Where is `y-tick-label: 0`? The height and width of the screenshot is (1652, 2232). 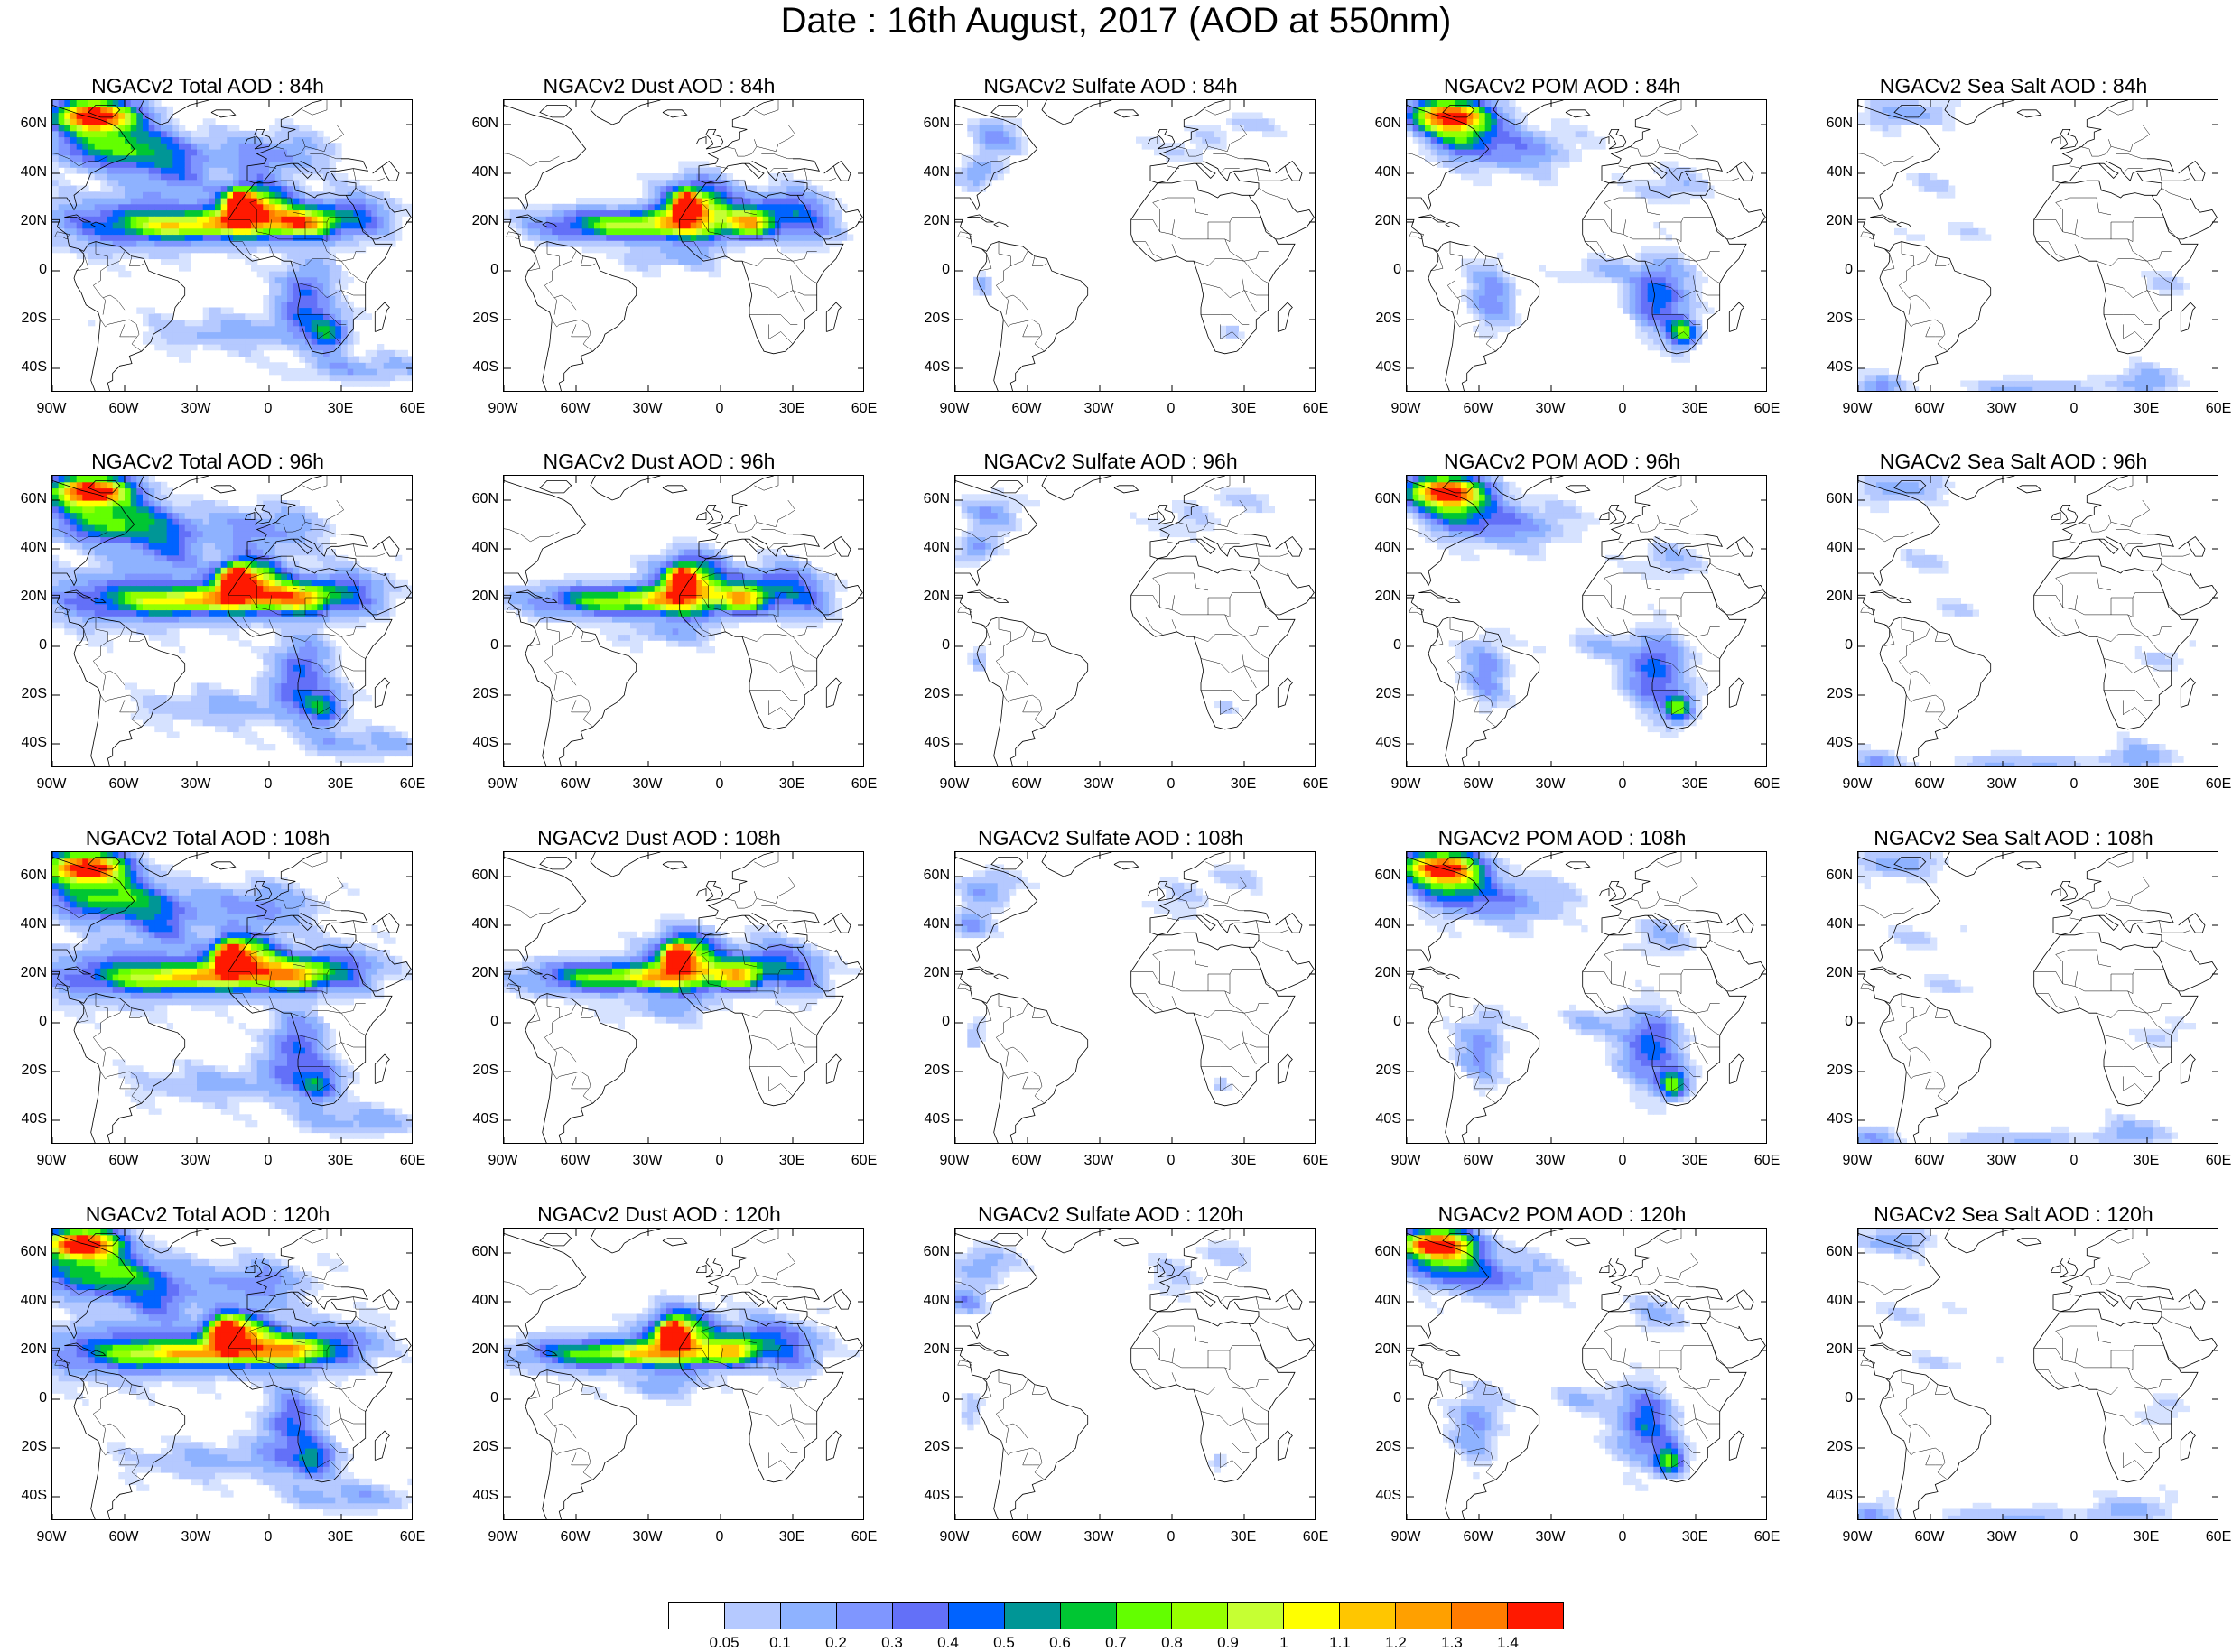 y-tick-label: 0 is located at coordinates (928, 270).